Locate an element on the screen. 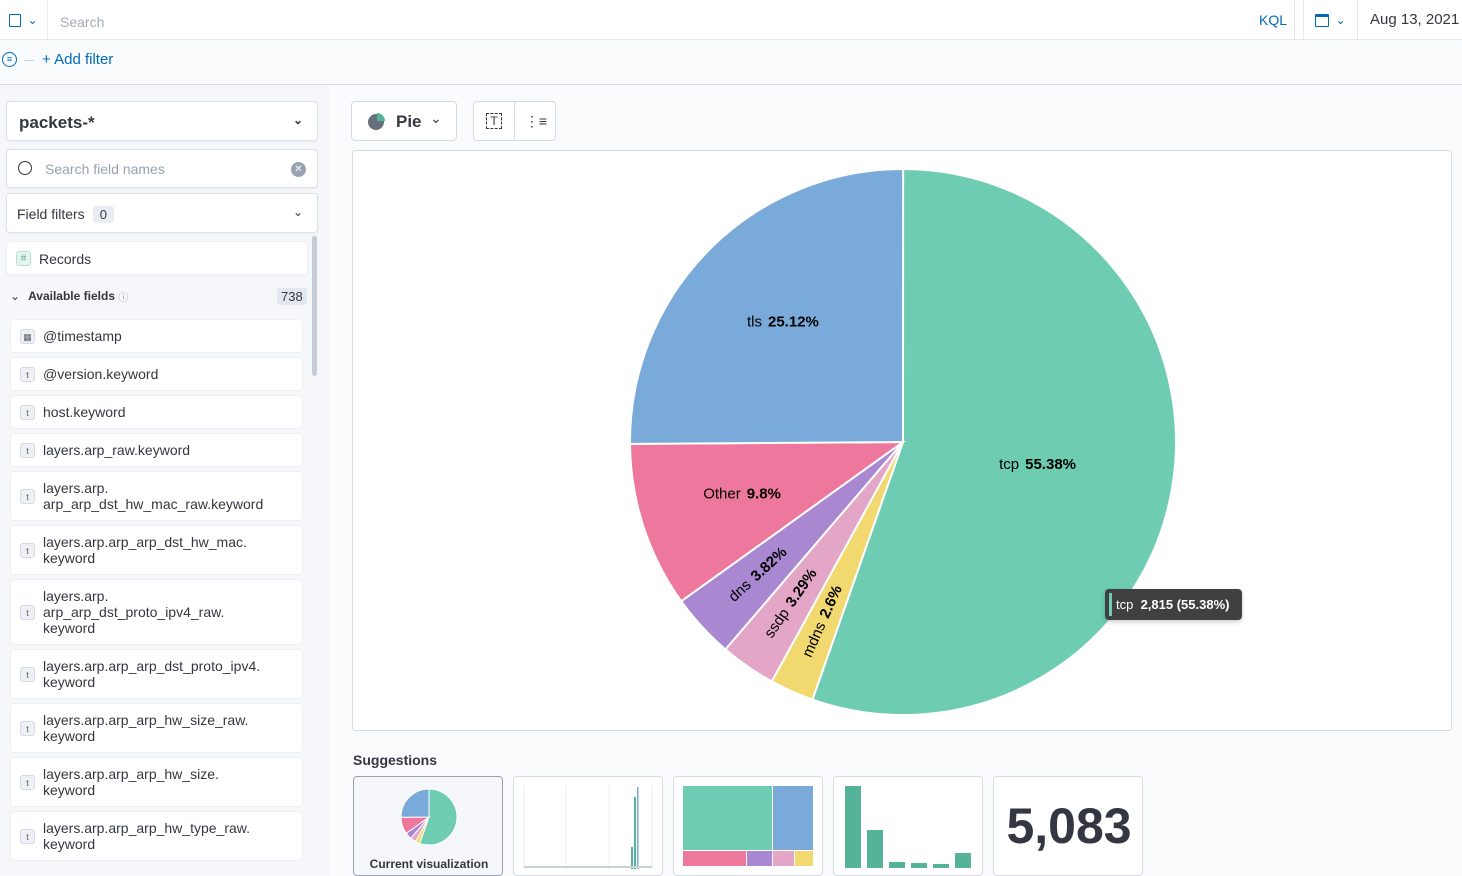 Image resolution: width=1462 pixels, height=876 pixels. field-search-input: Search field names ✕ is located at coordinates (162, 168).